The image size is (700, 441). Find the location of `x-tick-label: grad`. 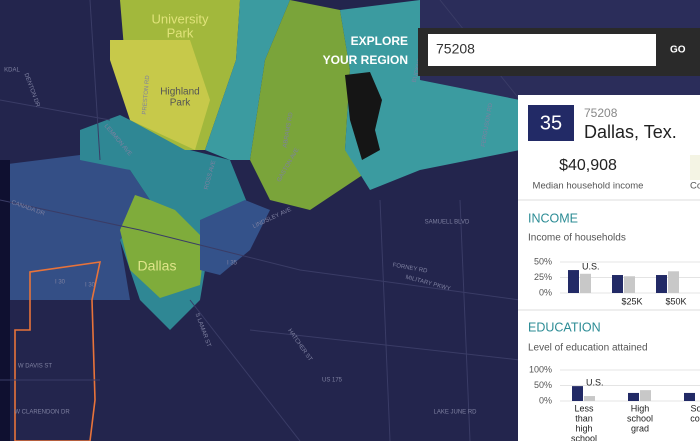

x-tick-label: grad is located at coordinates (640, 428).